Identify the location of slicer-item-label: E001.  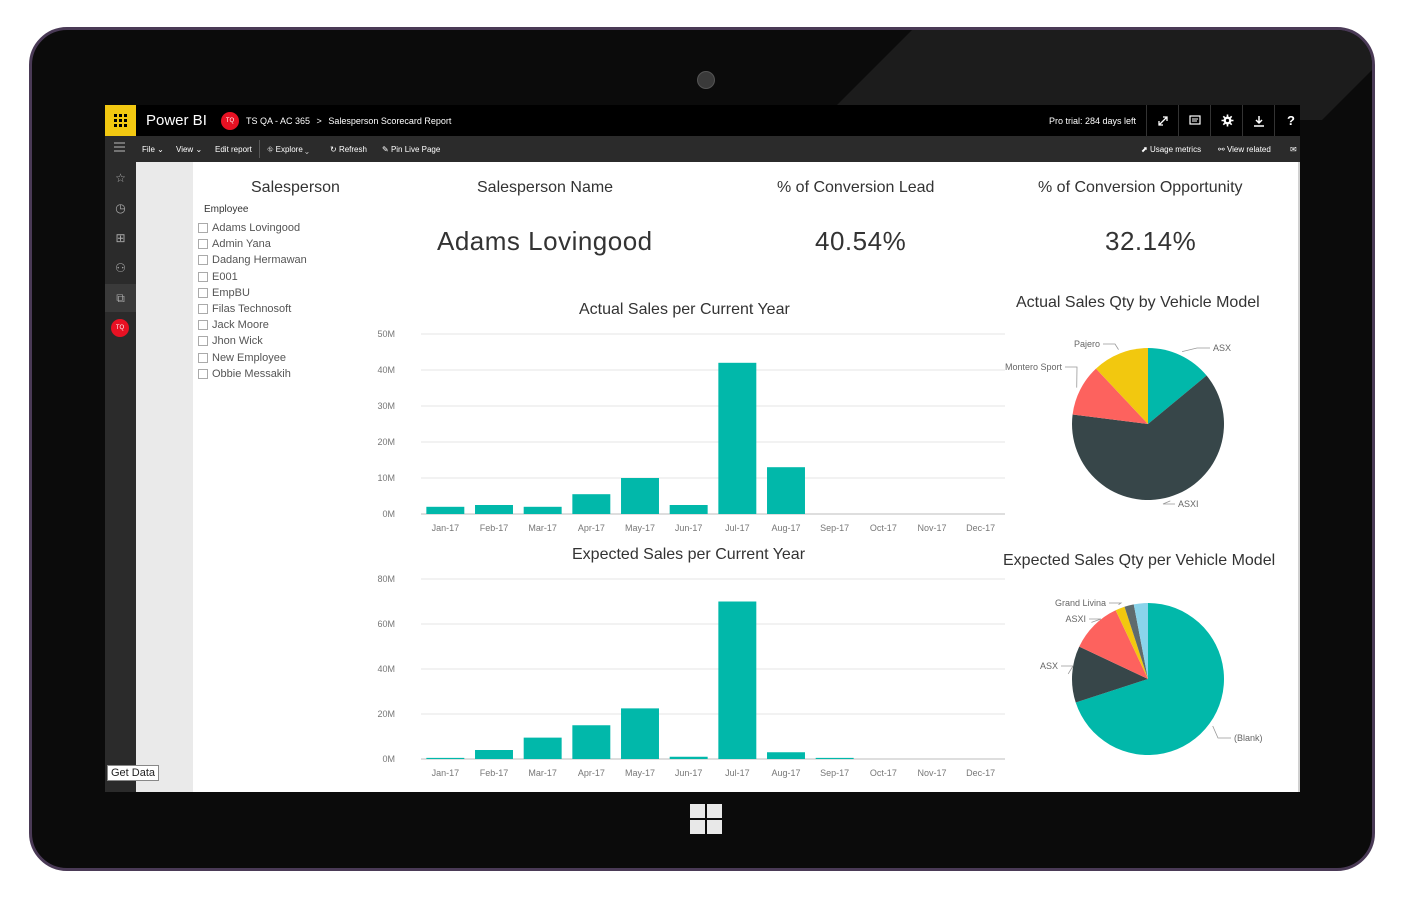
(225, 276).